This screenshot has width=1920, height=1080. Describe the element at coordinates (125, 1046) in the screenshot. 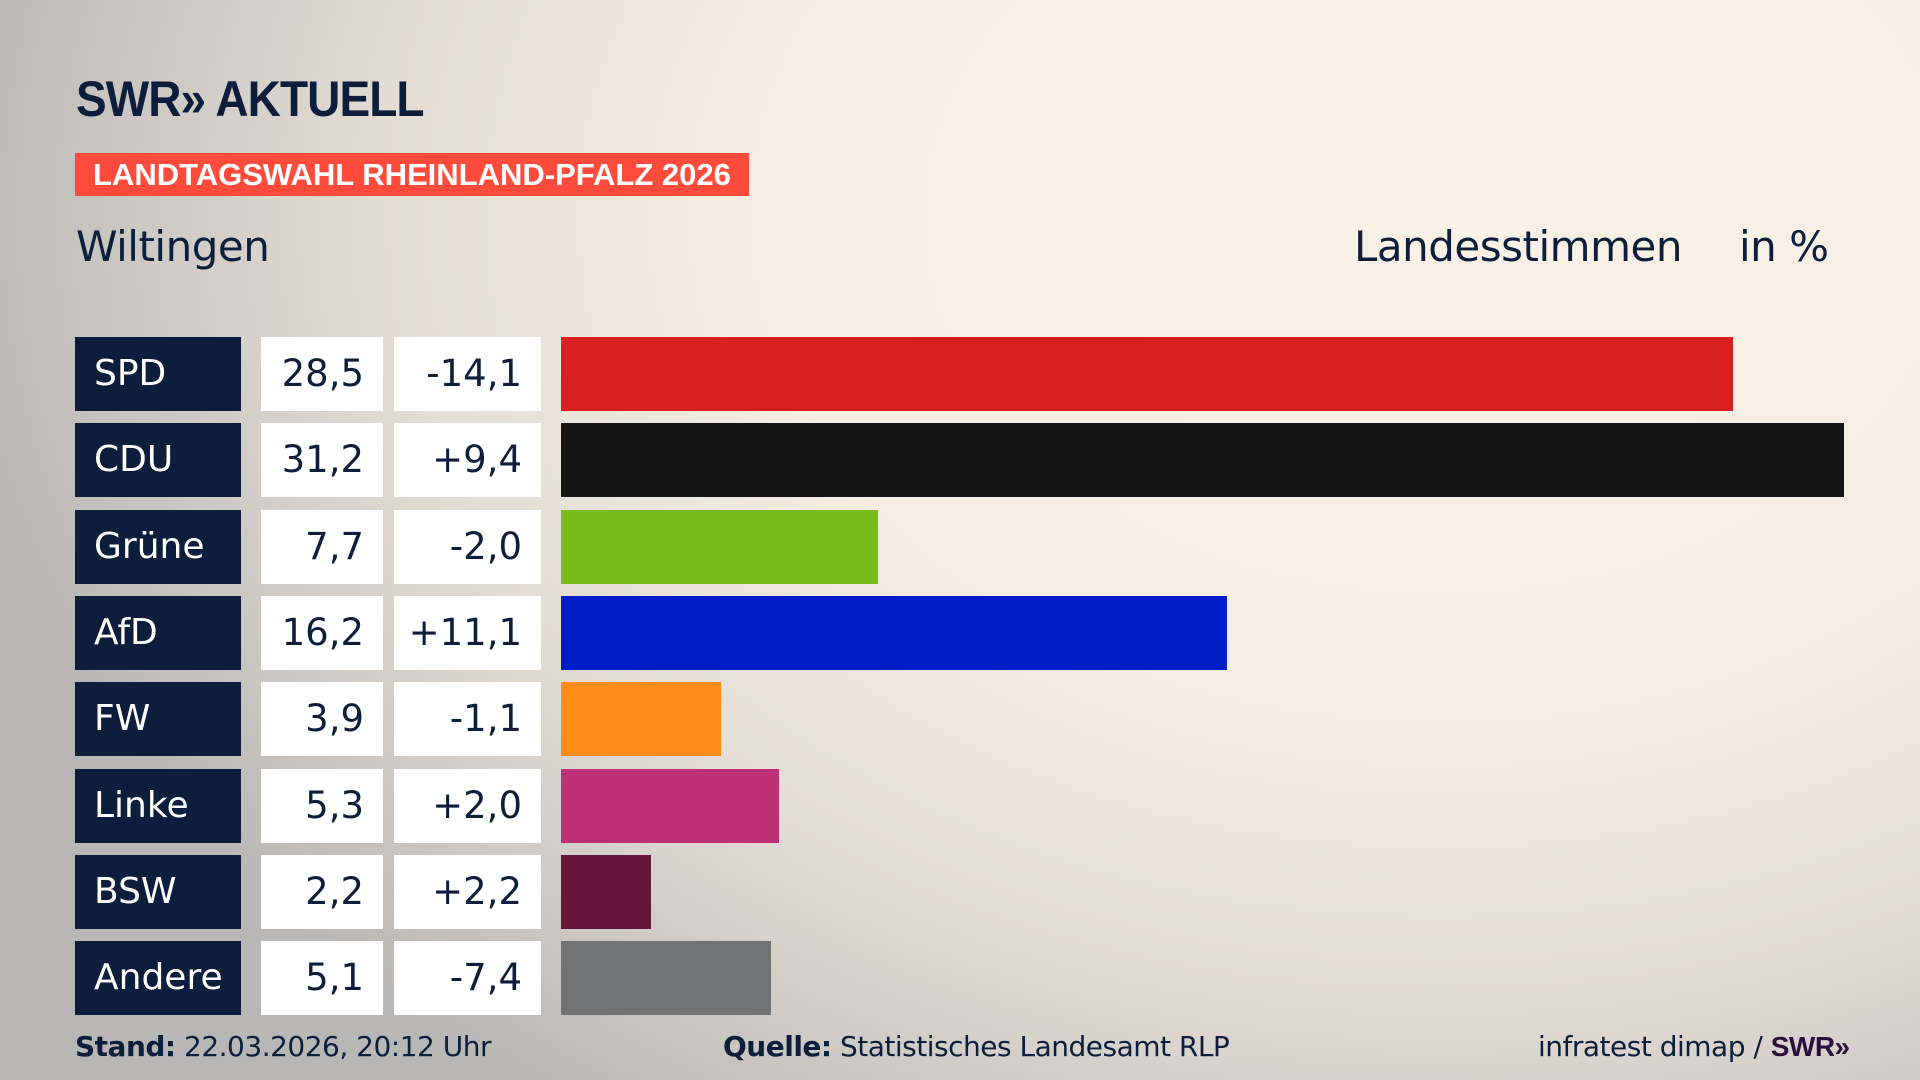

I see `stand-label: Stand:` at that location.